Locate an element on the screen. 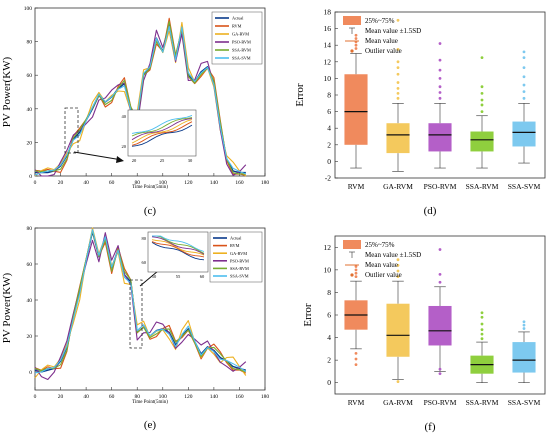 This screenshot has height=433, width=550. panel-e-caption: (e) is located at coordinates (150, 425).